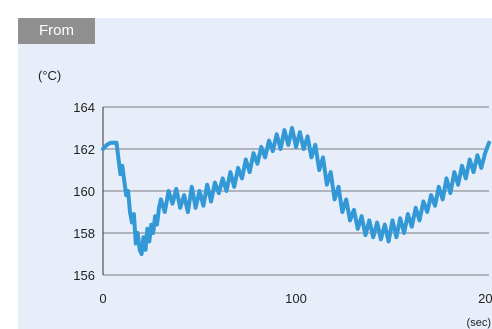 Image resolution: width=492 pixels, height=329 pixels. Describe the element at coordinates (84, 233) in the screenshot. I see `y-tick-label: 158` at that location.